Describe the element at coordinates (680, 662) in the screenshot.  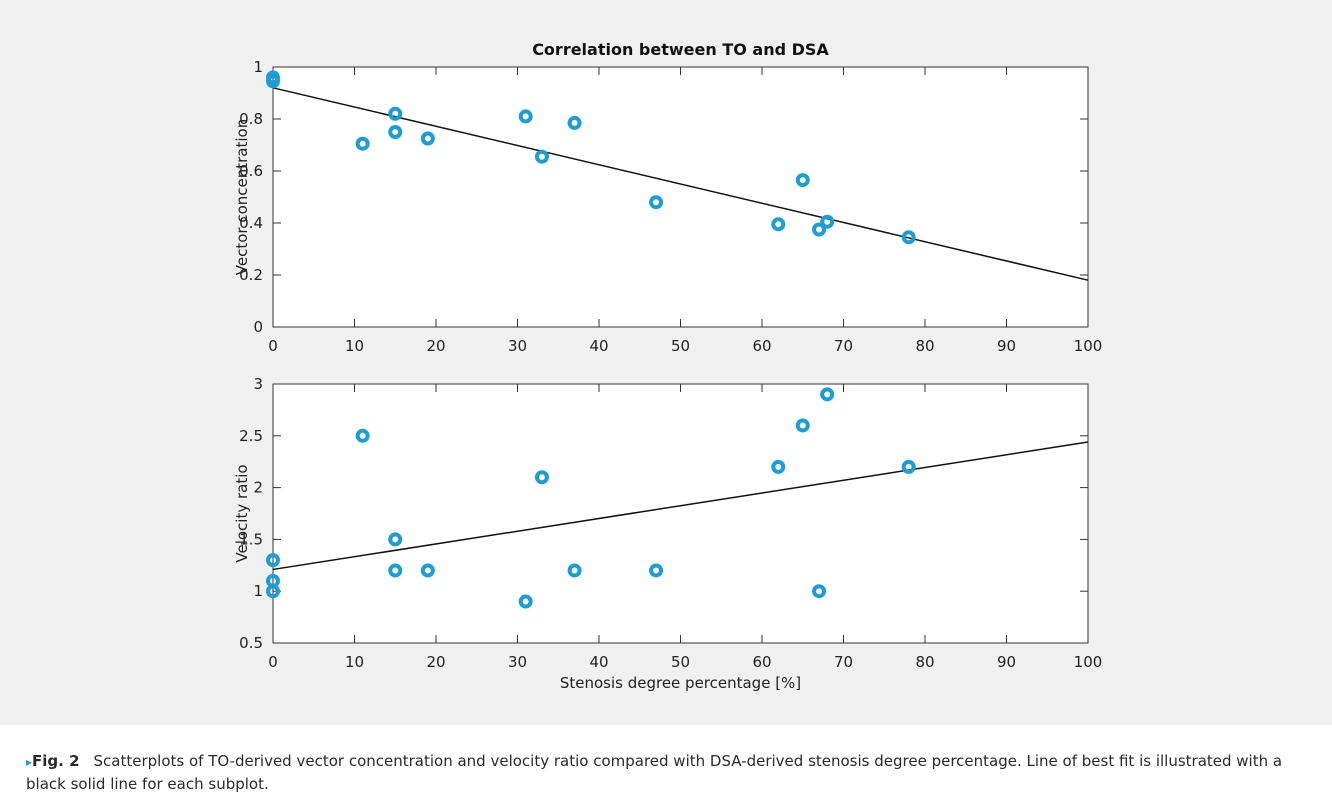
I see `velocity-ratio-x-tick-label: 50` at that location.